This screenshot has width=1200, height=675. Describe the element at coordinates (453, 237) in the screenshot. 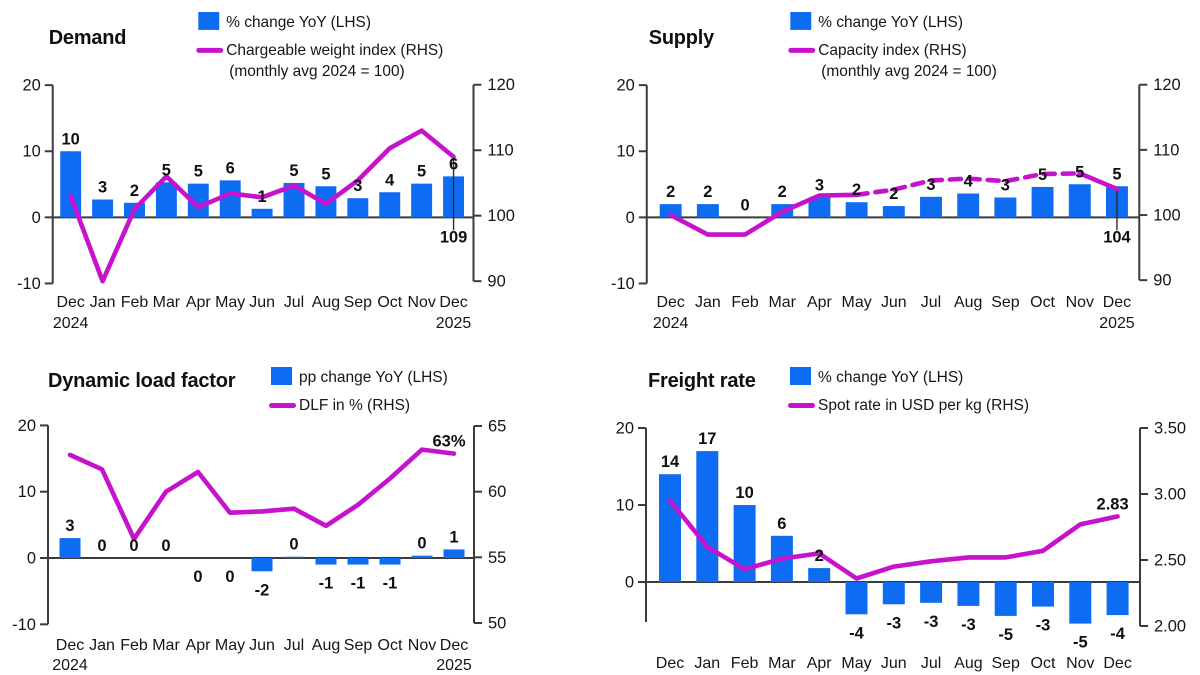

I see `annotation-label: 109` at that location.